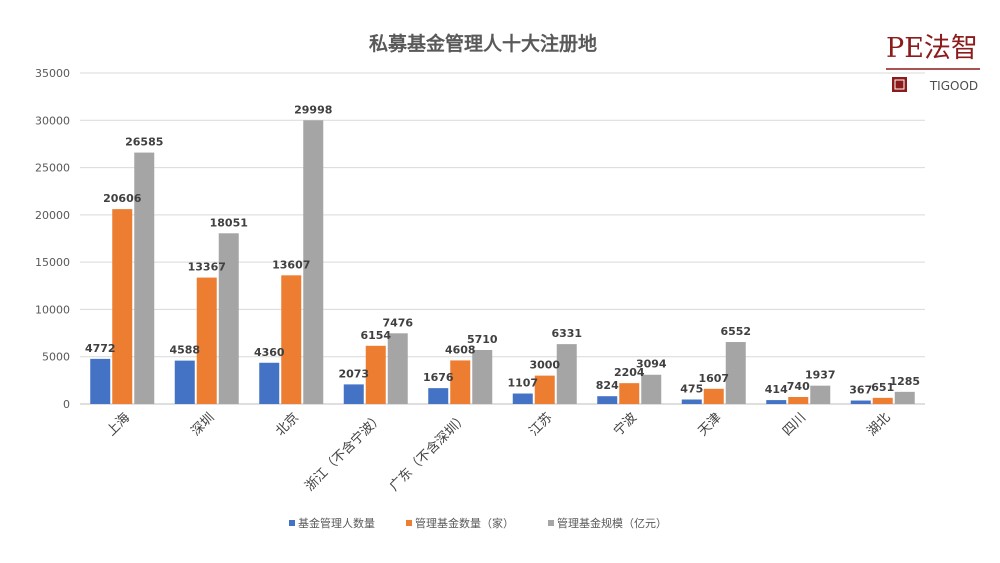  Describe the element at coordinates (932, 48) in the screenshot. I see `brand-logo-name: PE法智` at that location.